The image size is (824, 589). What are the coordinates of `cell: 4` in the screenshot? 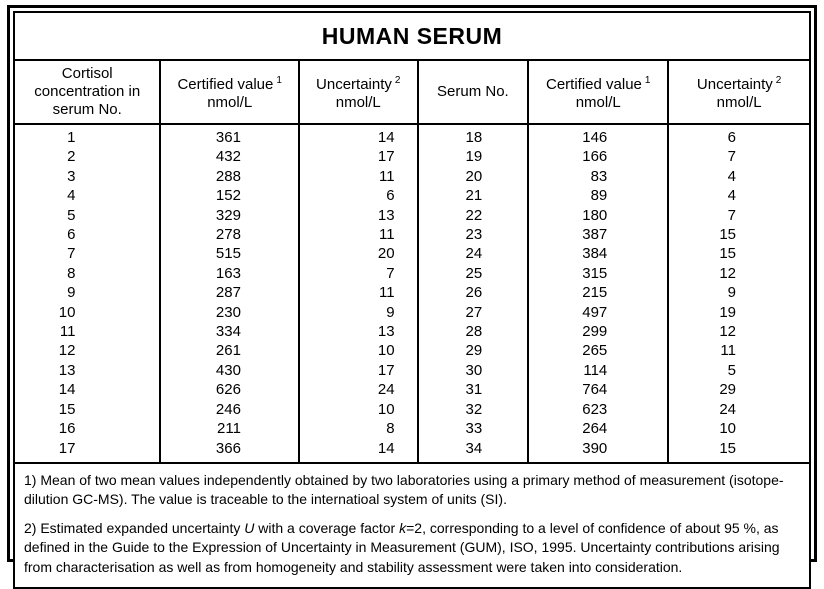 It's located at (87, 196).